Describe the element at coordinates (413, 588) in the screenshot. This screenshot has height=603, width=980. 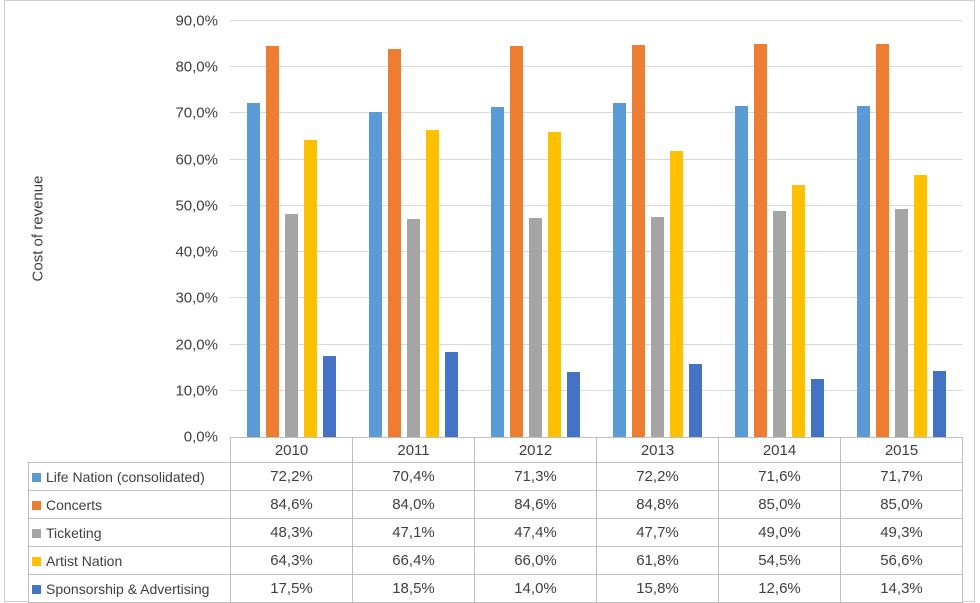
I see `value-cell: 18,5%` at that location.